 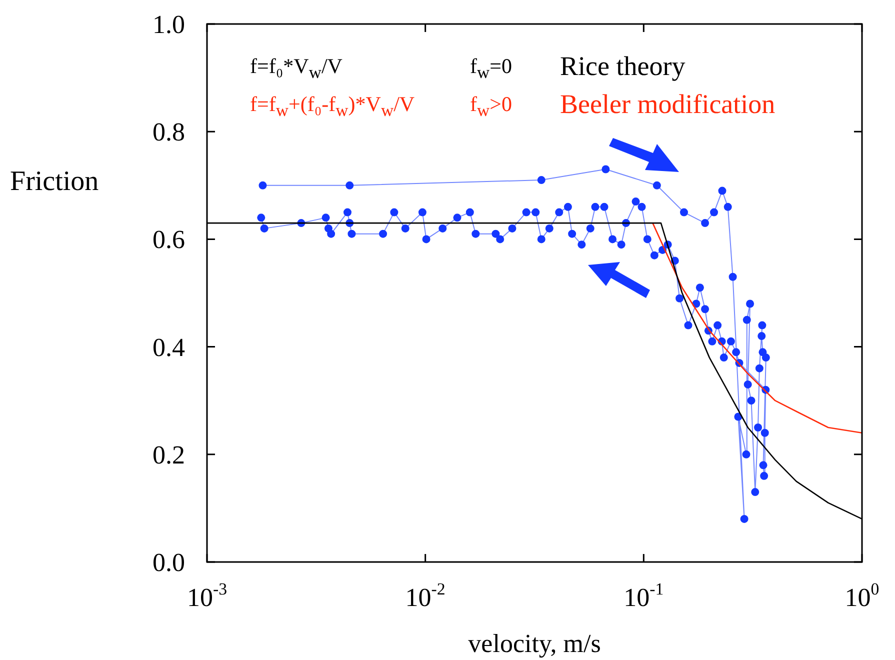 What do you see at coordinates (168, 24) in the screenshot?
I see `y-tick-label: 1.0` at bounding box center [168, 24].